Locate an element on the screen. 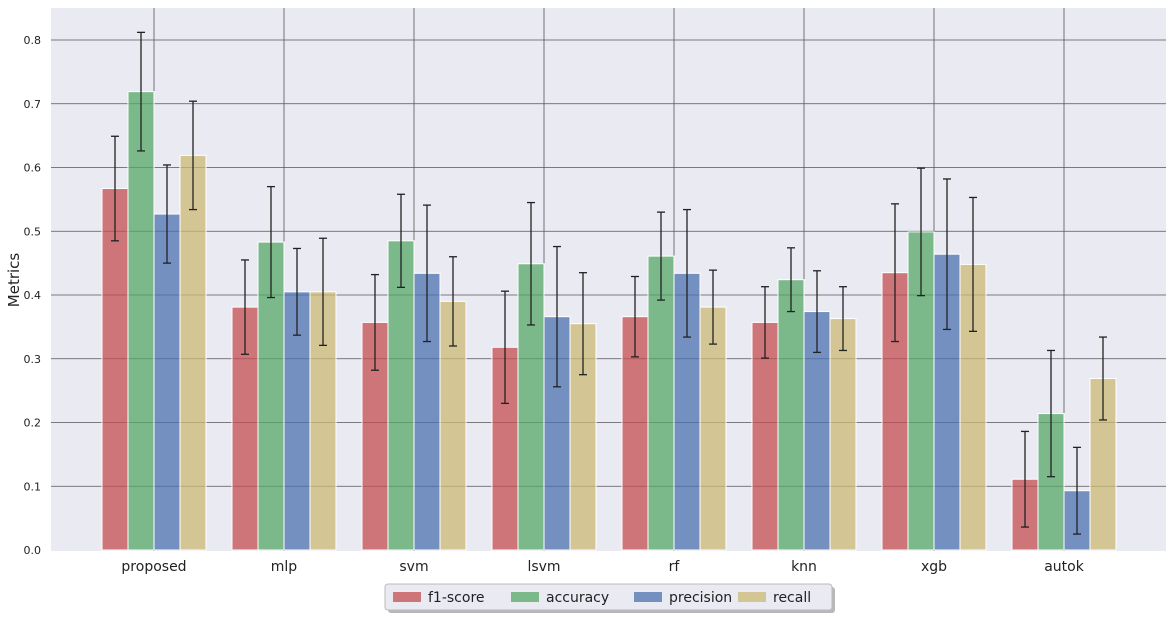  error-bar-recall-xgb is located at coordinates (973, 264).